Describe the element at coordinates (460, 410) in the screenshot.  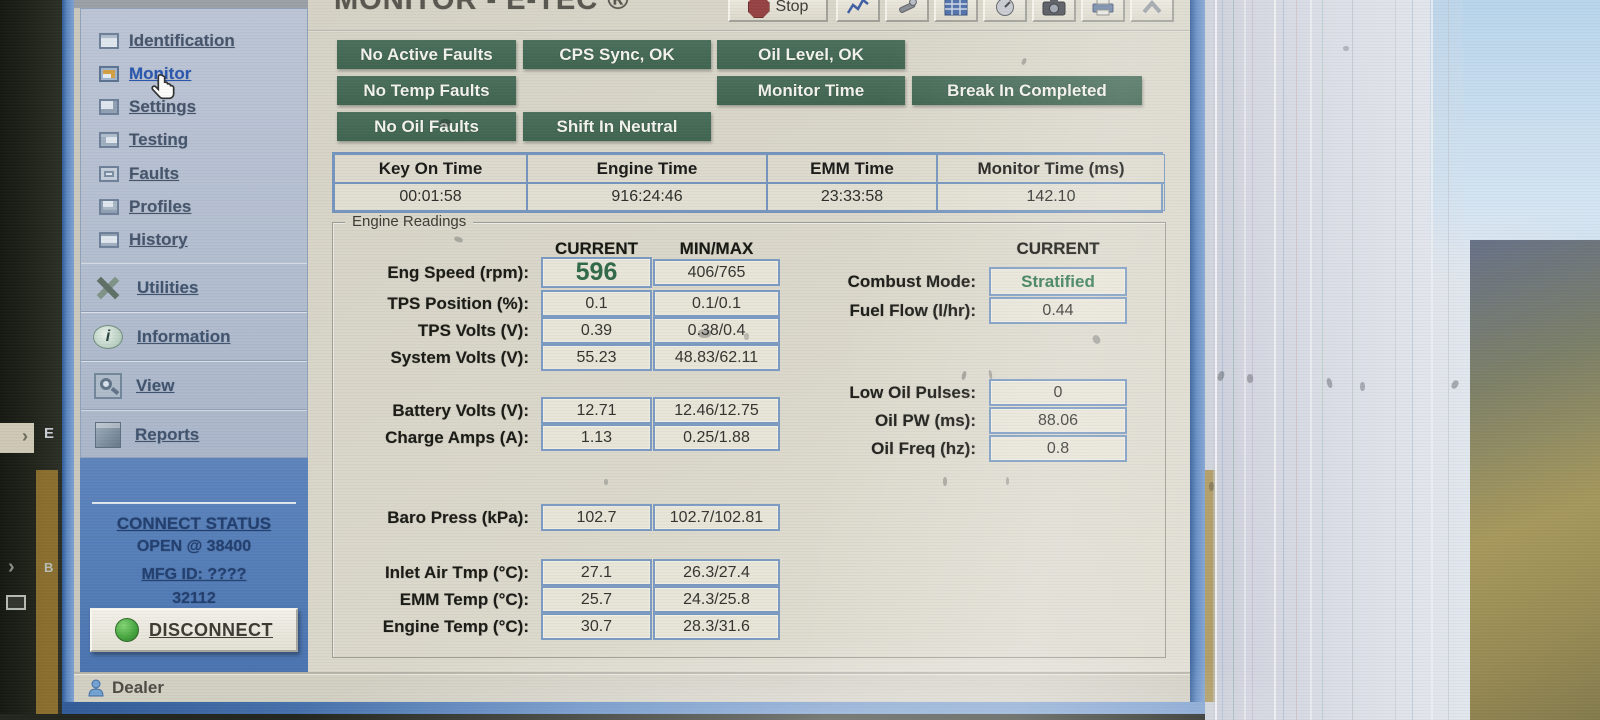
I see `reading-label: Battery Volts (V):` at that location.